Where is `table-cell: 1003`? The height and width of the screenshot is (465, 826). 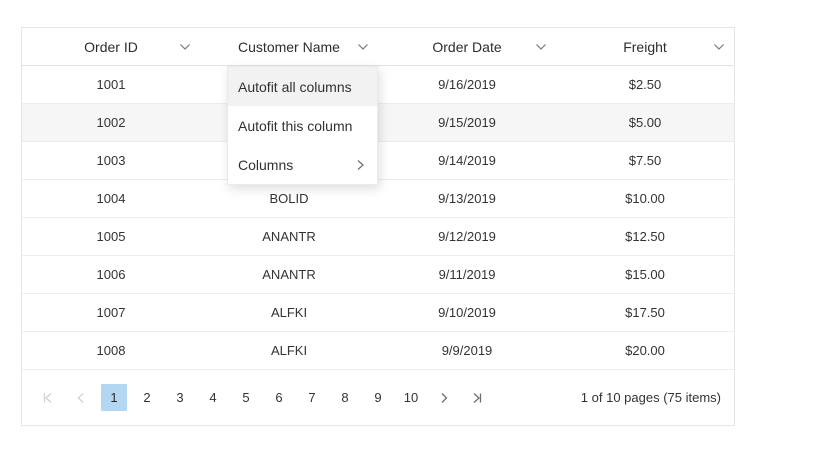
table-cell: 1003 is located at coordinates (111, 160).